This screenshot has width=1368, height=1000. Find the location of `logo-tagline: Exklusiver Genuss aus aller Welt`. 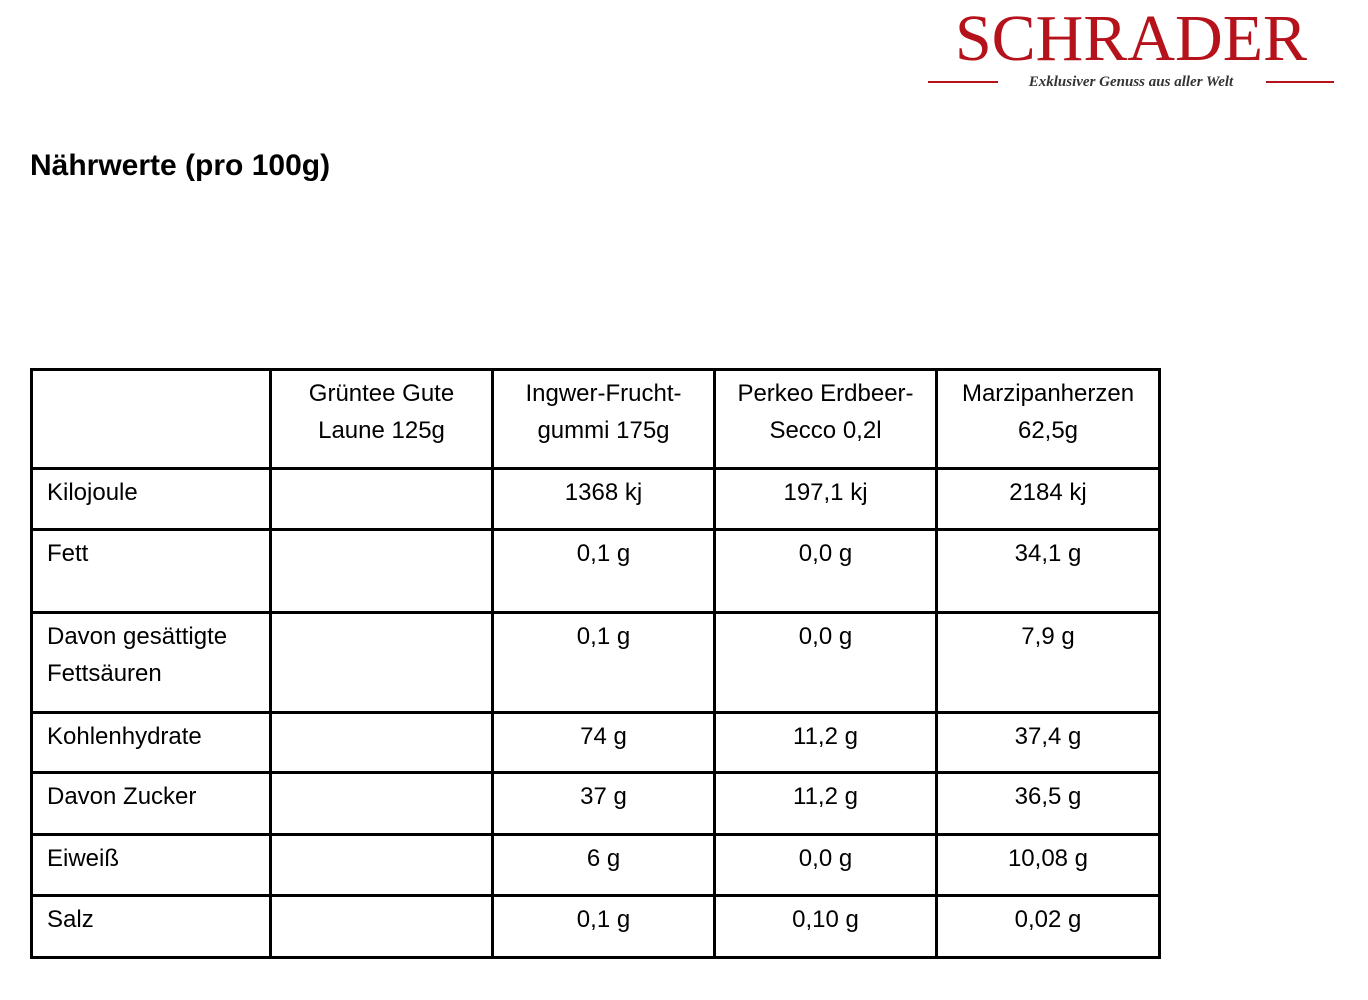

logo-tagline: Exklusiver Genuss aus aller Welt is located at coordinates (1131, 82).